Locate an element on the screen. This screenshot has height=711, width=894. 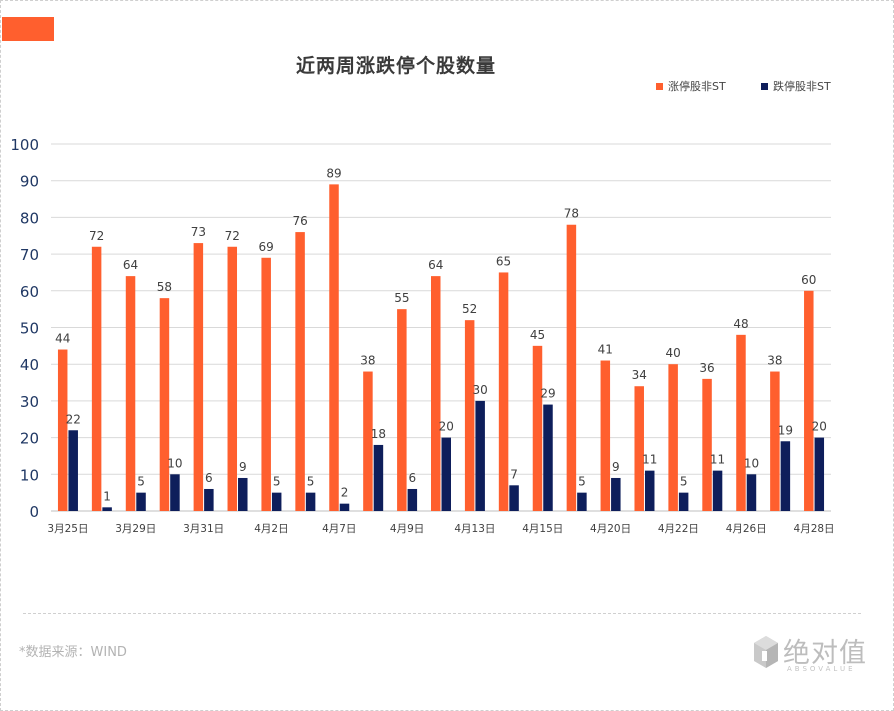
data-label-limit-down: 29 is located at coordinates (547, 394).